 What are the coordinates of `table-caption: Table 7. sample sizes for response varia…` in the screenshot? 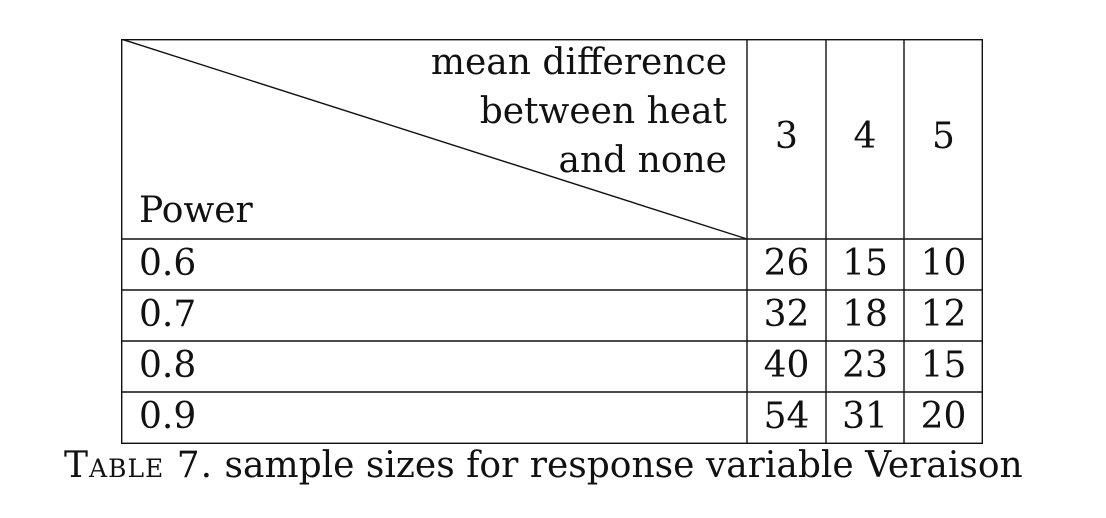 It's located at (559, 466).